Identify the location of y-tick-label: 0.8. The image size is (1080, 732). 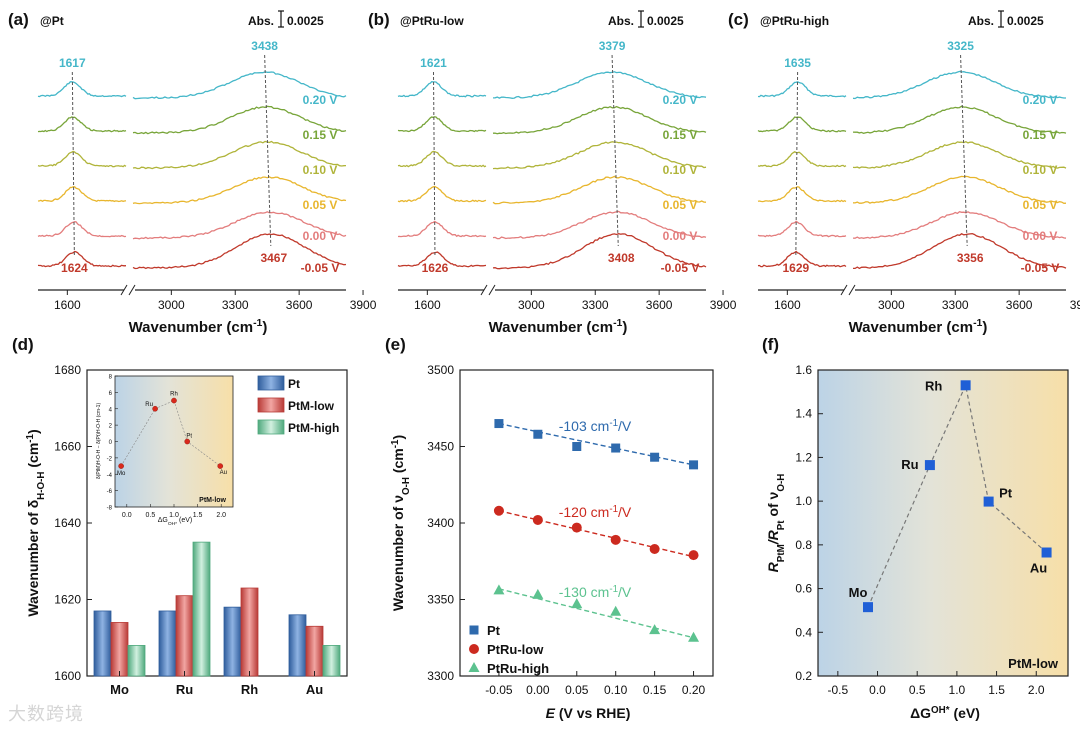
(803, 545).